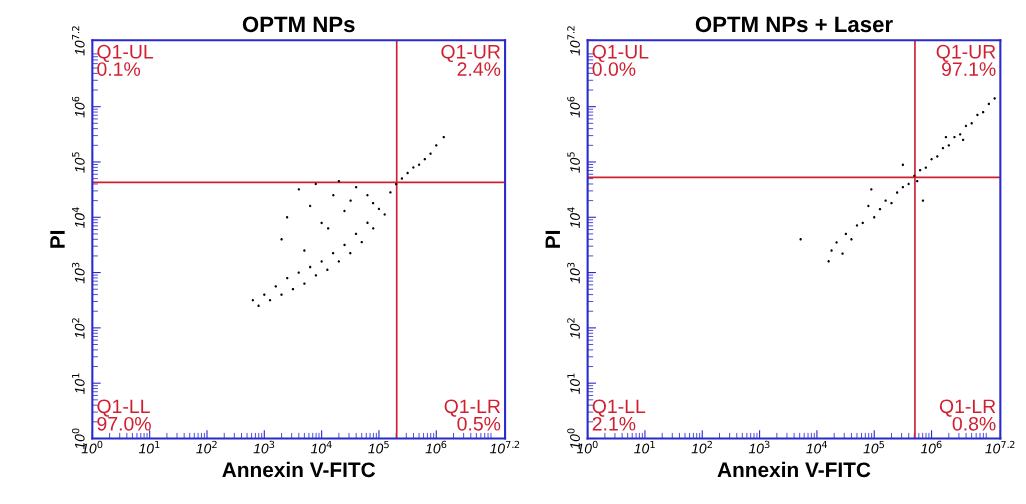 The image size is (1026, 504). I want to click on annotation: Q1-UR 97.1%, so click(966, 60).